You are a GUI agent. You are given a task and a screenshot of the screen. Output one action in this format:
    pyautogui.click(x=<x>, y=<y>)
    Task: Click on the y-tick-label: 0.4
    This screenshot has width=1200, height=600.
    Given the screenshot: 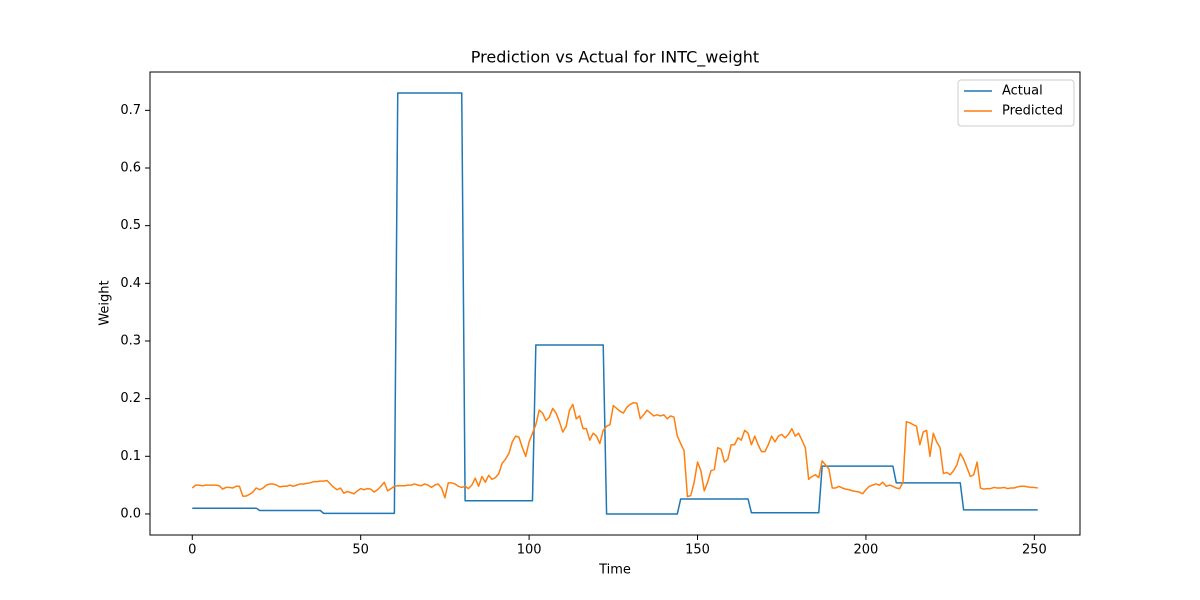 What is the action you would take?
    pyautogui.click(x=130, y=283)
    